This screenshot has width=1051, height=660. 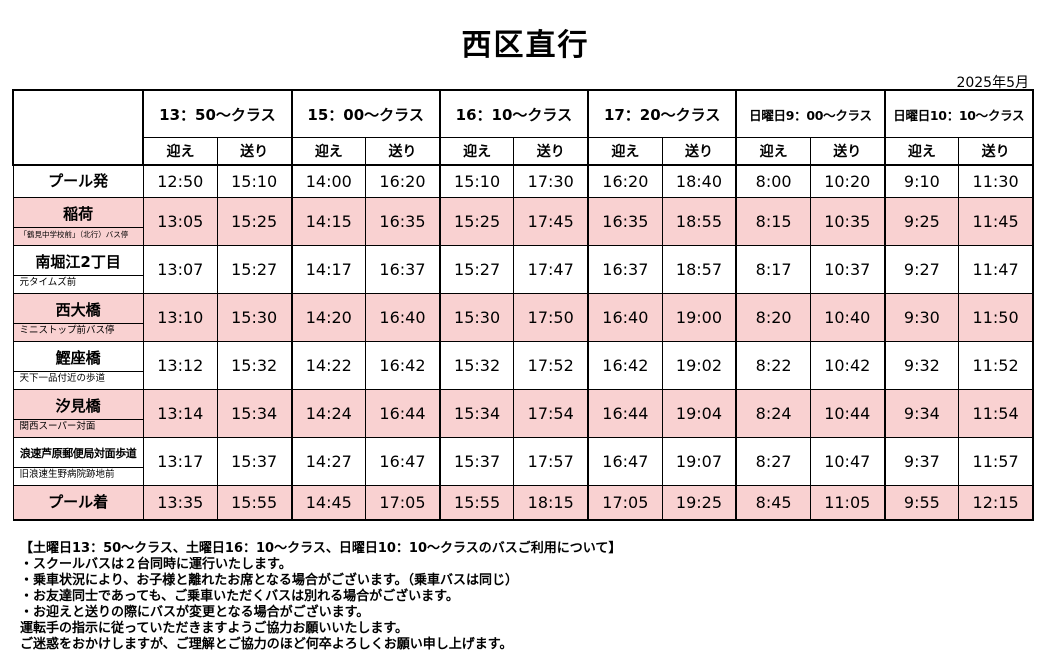 What do you see at coordinates (477, 269) in the screenshot?
I see `pickup-time: 15:27` at bounding box center [477, 269].